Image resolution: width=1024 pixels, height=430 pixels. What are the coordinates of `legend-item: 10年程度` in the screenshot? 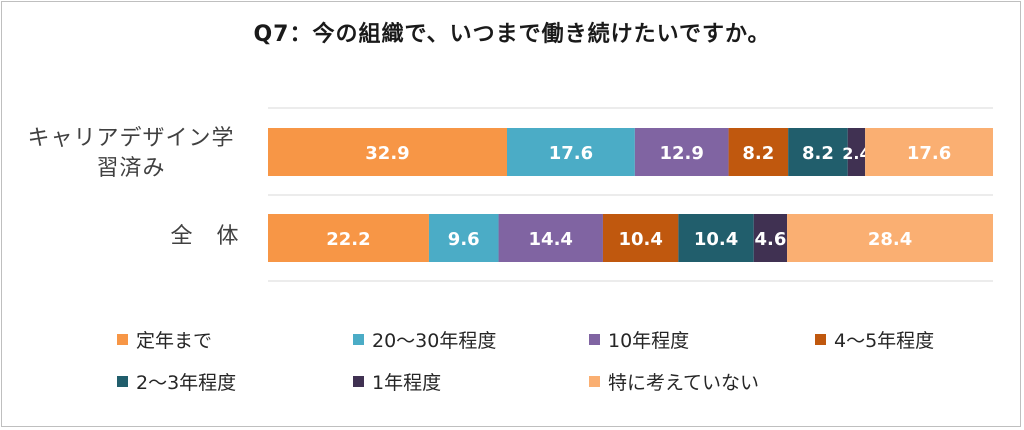 It's located at (639, 339).